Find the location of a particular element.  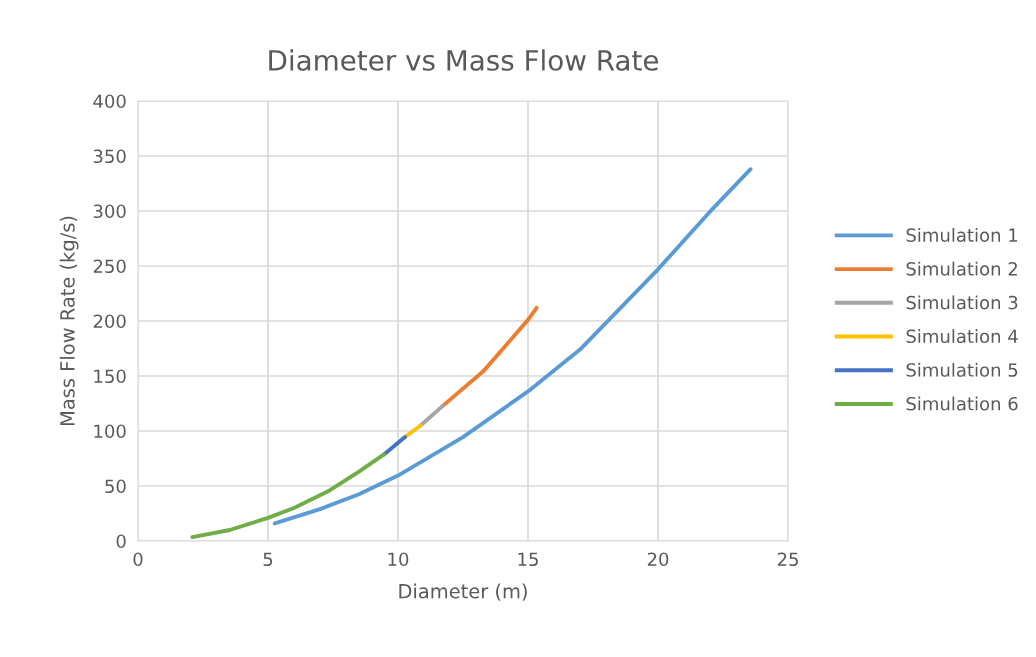

y-axis-title: Mass Flow Rate (kg/s) is located at coordinates (69, 321).